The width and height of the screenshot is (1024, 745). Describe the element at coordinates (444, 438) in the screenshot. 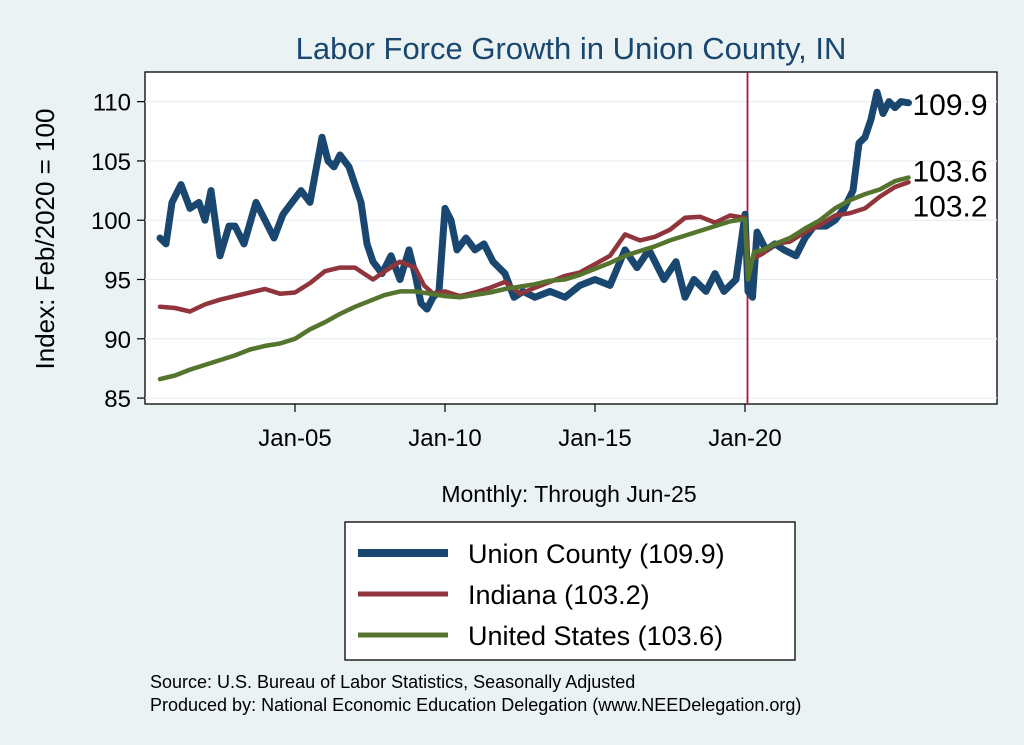

I see `x-tick-label: Jan-10` at that location.